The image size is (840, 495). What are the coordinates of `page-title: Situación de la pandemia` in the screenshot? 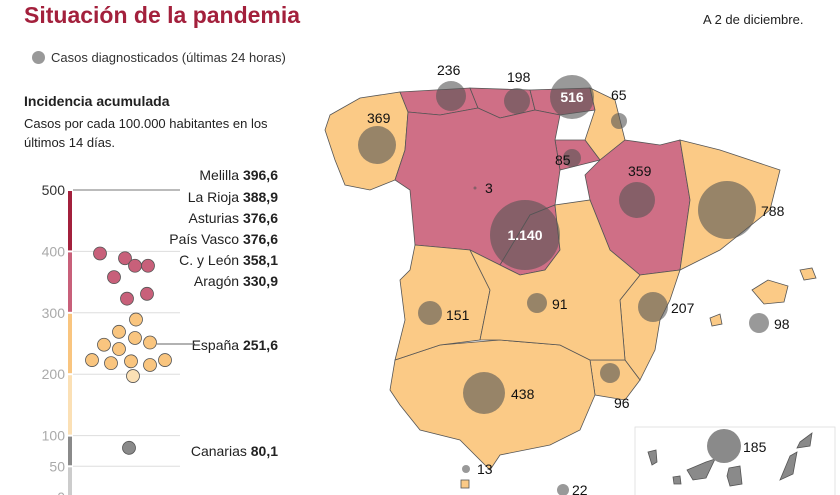 It's located at (162, 15).